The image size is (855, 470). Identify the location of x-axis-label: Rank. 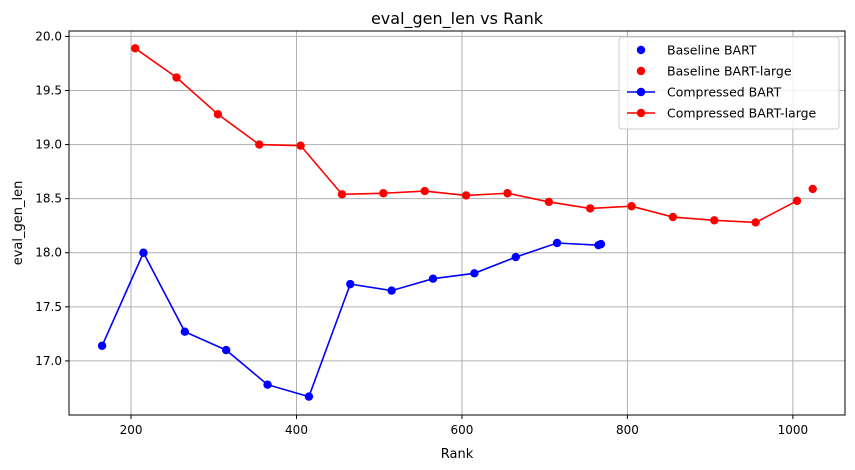
(457, 454).